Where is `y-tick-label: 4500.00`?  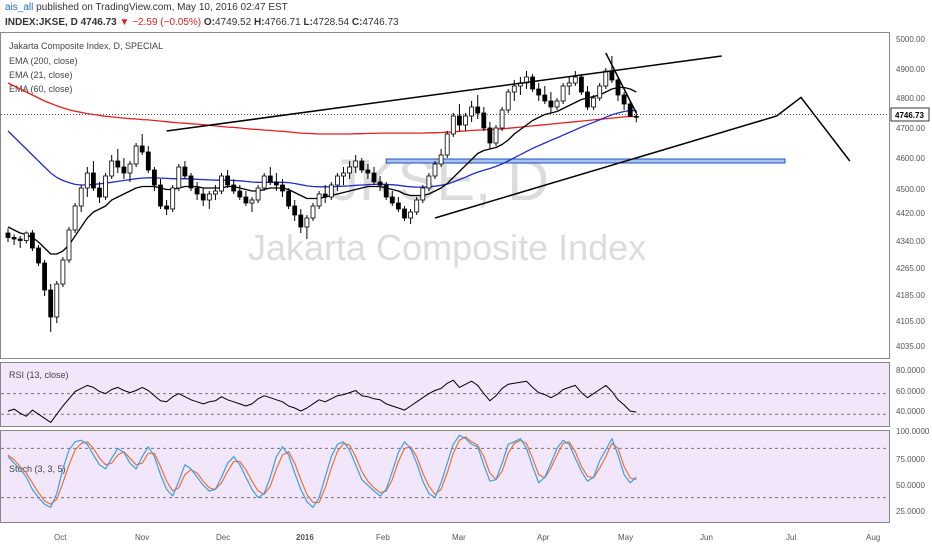 y-tick-label: 4500.00 is located at coordinates (910, 189).